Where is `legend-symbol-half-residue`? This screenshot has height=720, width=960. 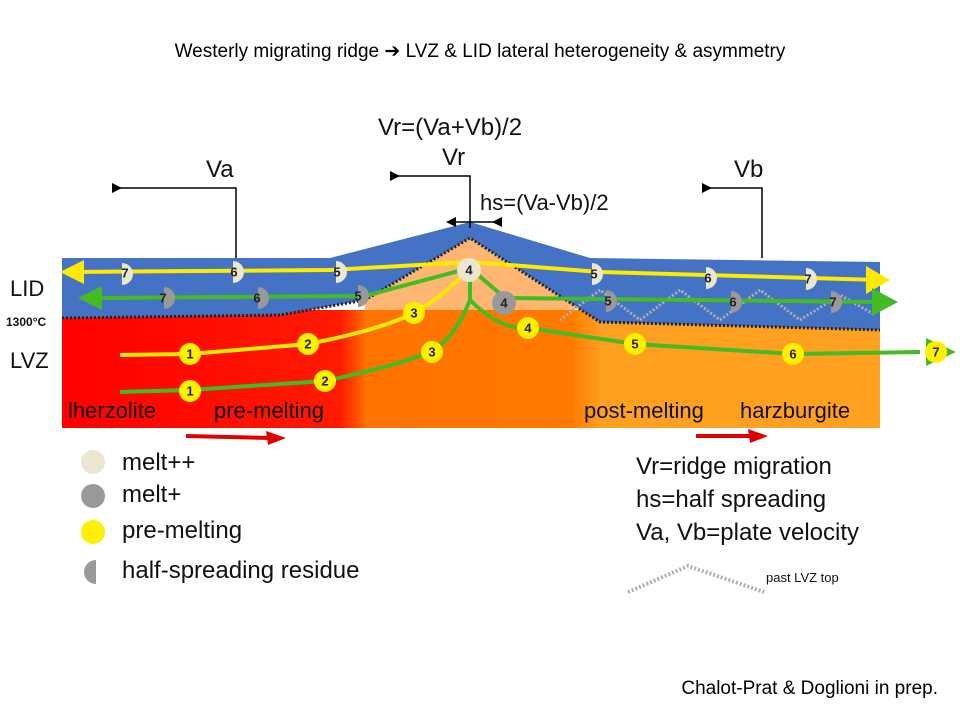 legend-symbol-half-residue is located at coordinates (90, 572).